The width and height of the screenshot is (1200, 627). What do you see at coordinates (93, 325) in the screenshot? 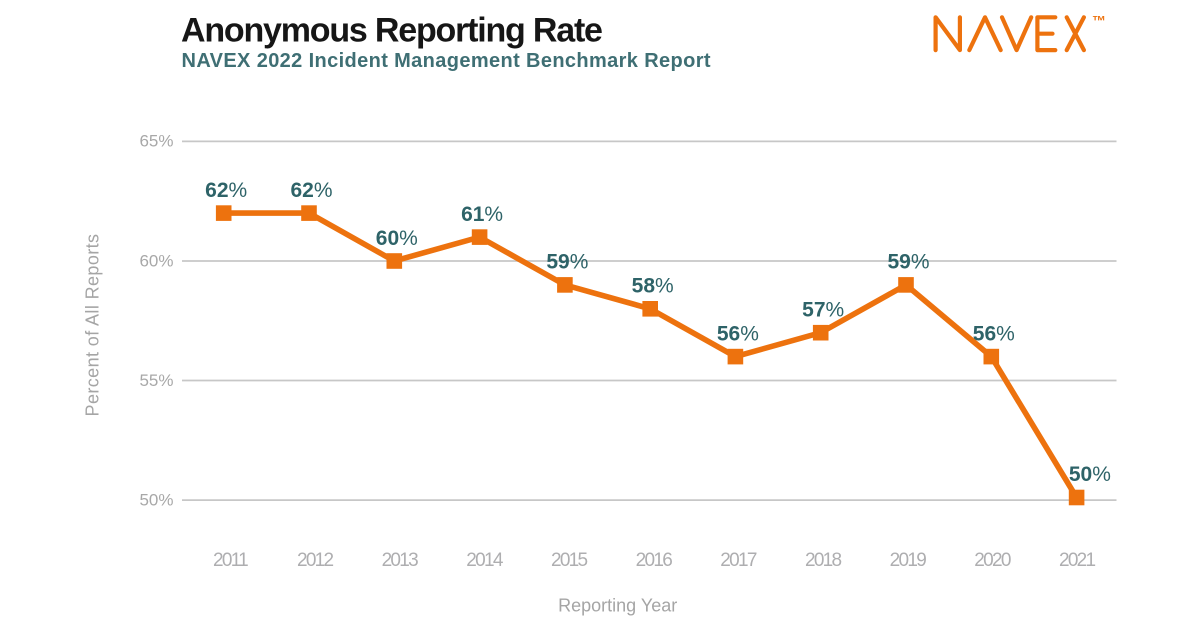
I see `svg-text: Percent of All Reports` at bounding box center [93, 325].